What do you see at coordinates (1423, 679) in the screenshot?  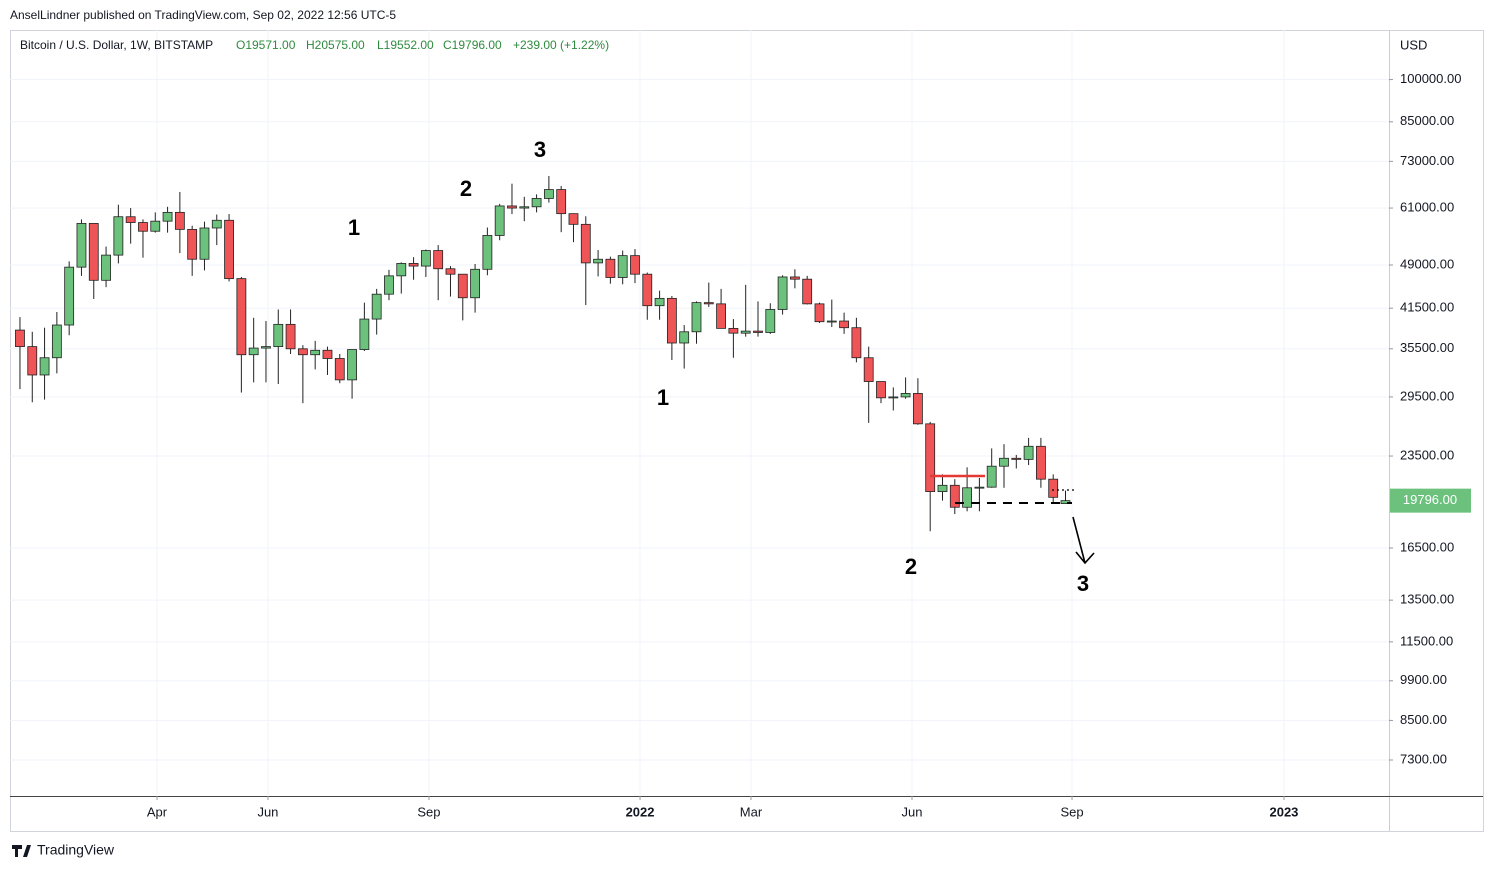 I see `y-tick-label: 9900.00` at bounding box center [1423, 679].